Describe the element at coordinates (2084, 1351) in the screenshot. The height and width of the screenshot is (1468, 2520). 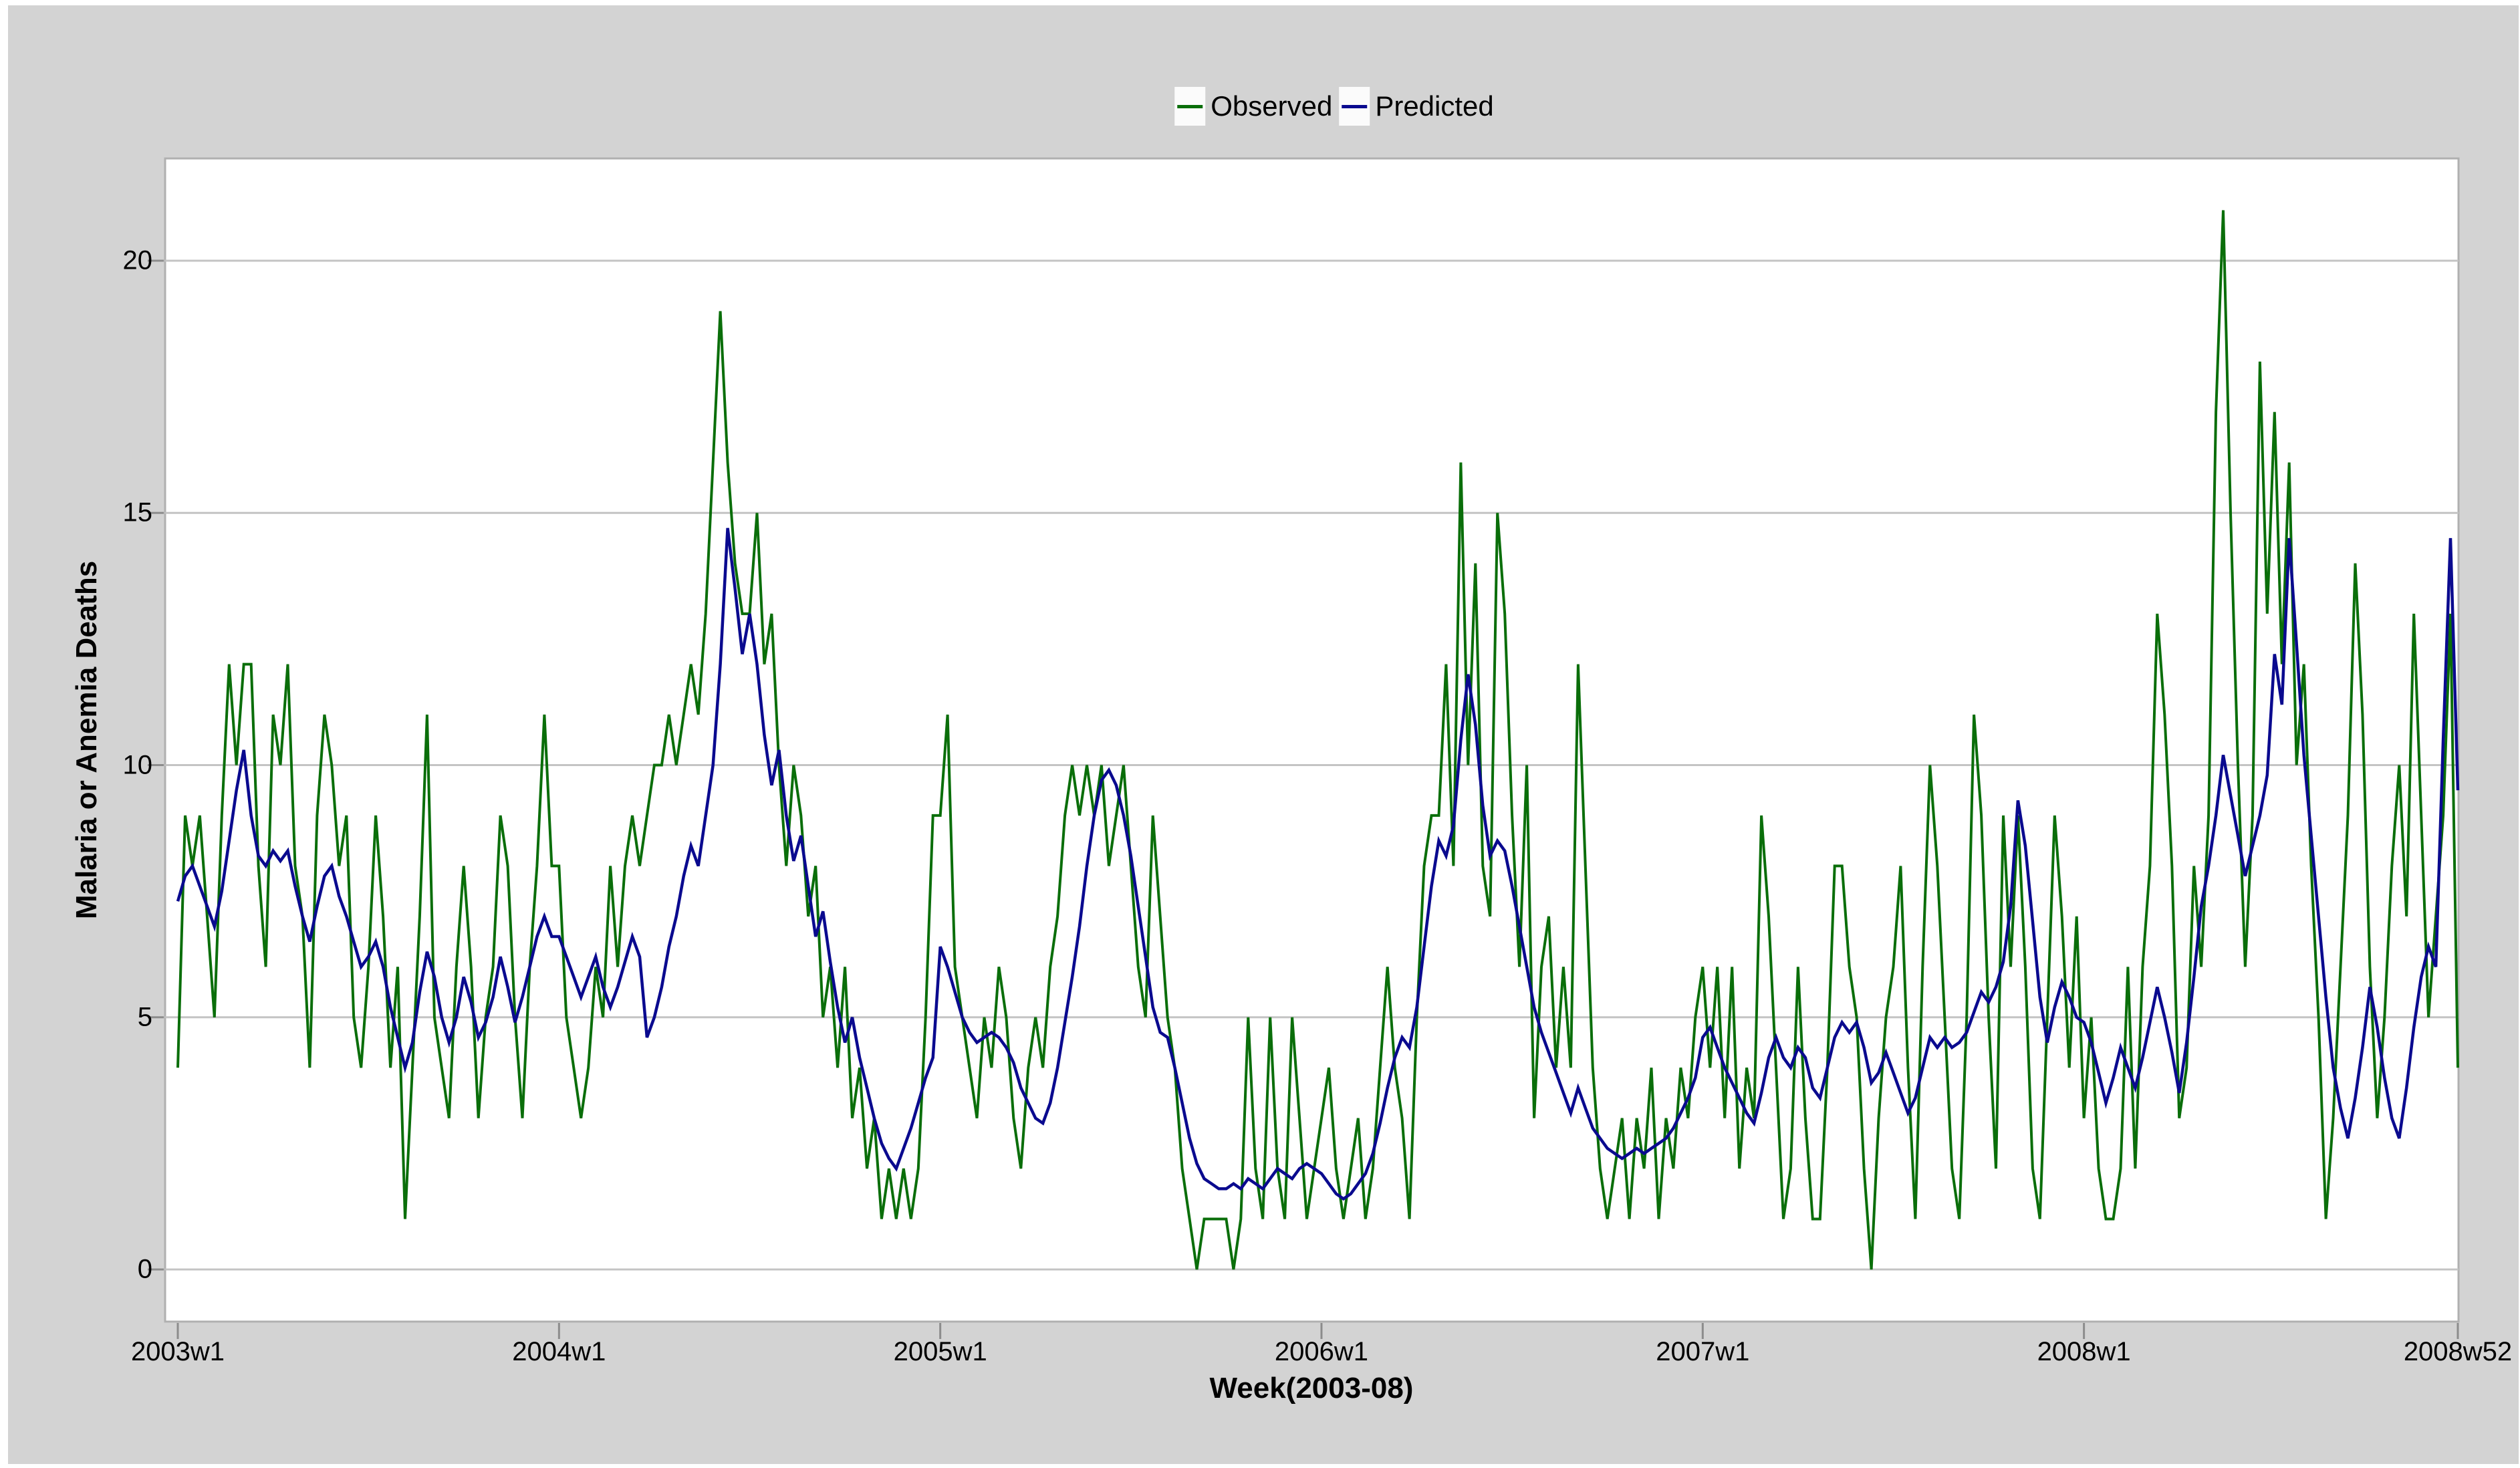
I see `x-tick-label: 2008w1` at that location.